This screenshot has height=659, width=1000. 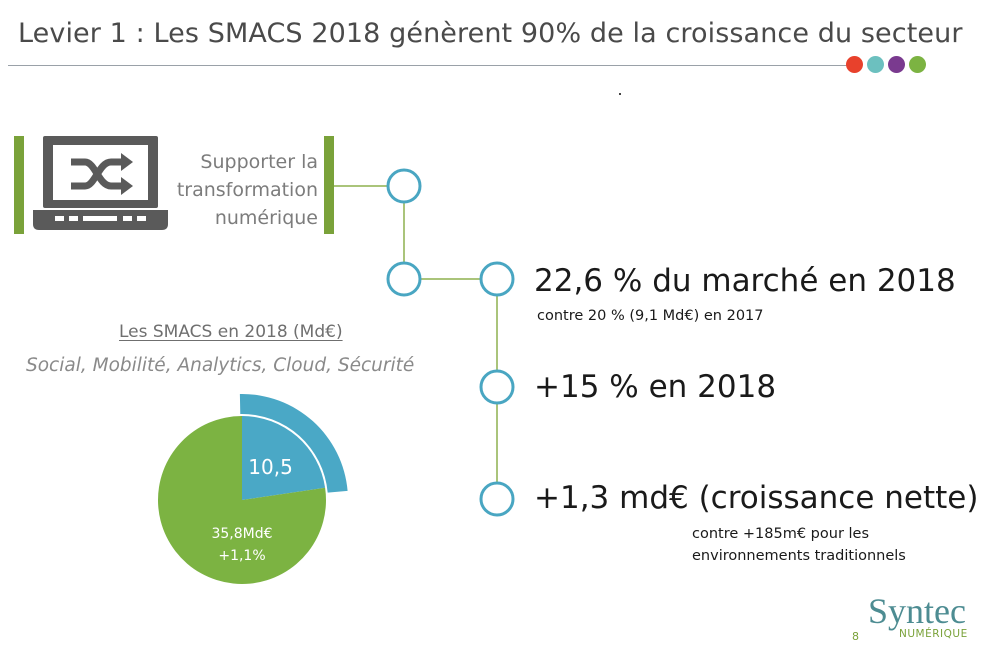 What do you see at coordinates (100, 183) in the screenshot?
I see `shuffle-laptop-icon` at bounding box center [100, 183].